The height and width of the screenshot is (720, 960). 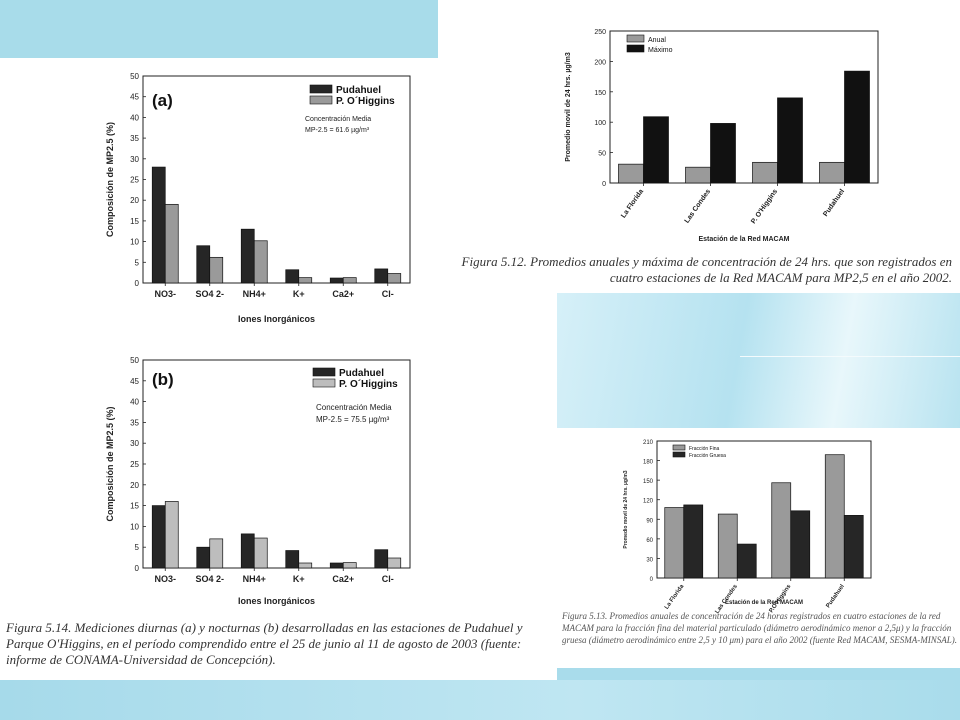 What do you see at coordinates (707, 456) in the screenshot?
I see `legend-label: Fracción Gruesa` at bounding box center [707, 456].